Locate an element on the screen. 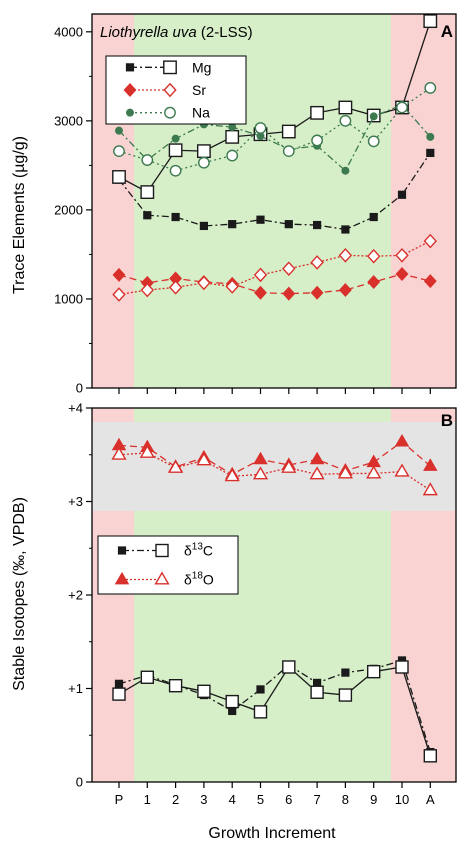  gray-band is located at coordinates (274, 466).